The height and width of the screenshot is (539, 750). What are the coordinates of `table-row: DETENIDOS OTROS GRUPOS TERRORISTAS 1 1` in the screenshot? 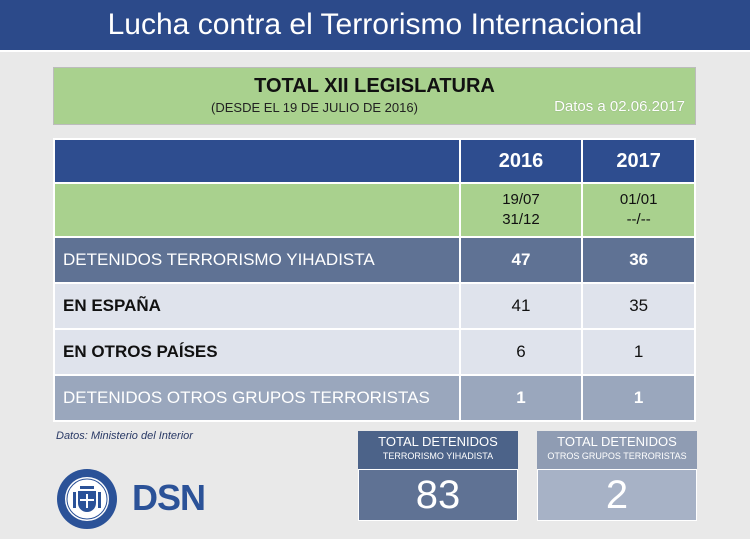 It's located at (374, 398).